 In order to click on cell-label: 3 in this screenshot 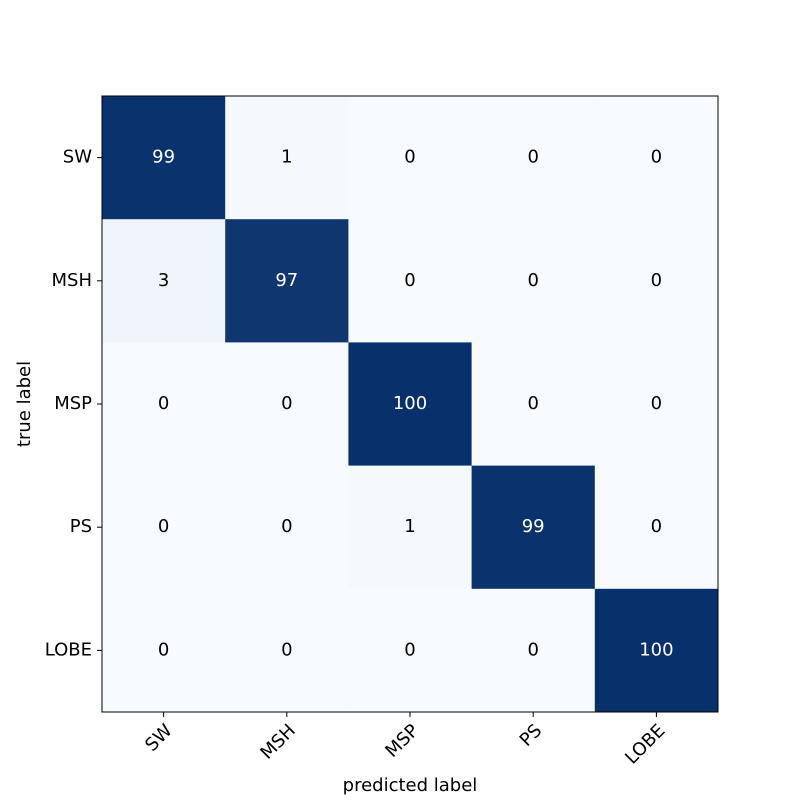, I will do `click(163, 280)`.